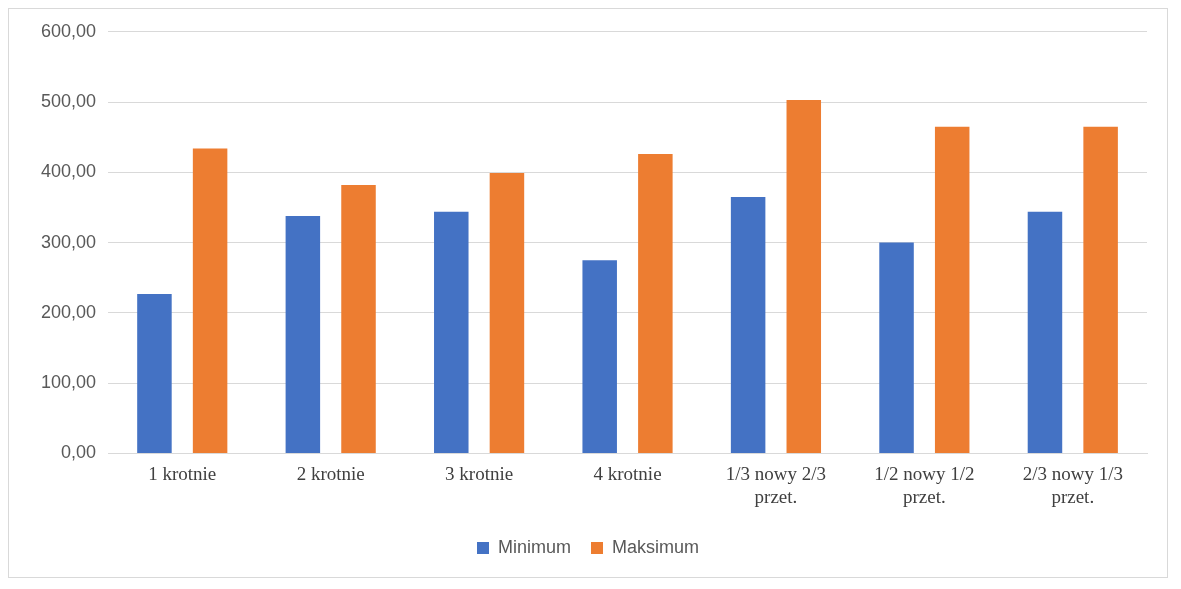  Describe the element at coordinates (68, 241) in the screenshot. I see `y-tick-label: 300,00` at that location.